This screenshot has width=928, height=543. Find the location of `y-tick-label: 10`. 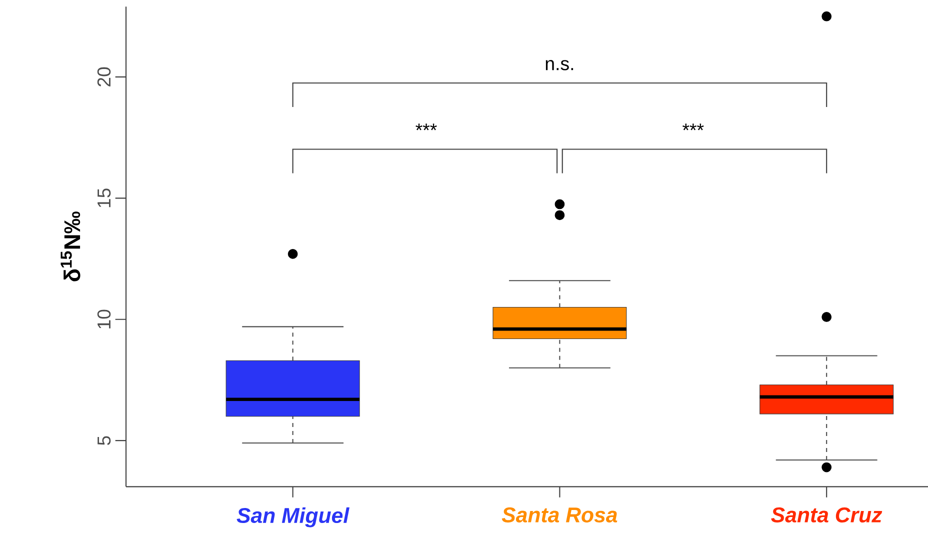

y-tick-label: 10 is located at coordinates (104, 319).